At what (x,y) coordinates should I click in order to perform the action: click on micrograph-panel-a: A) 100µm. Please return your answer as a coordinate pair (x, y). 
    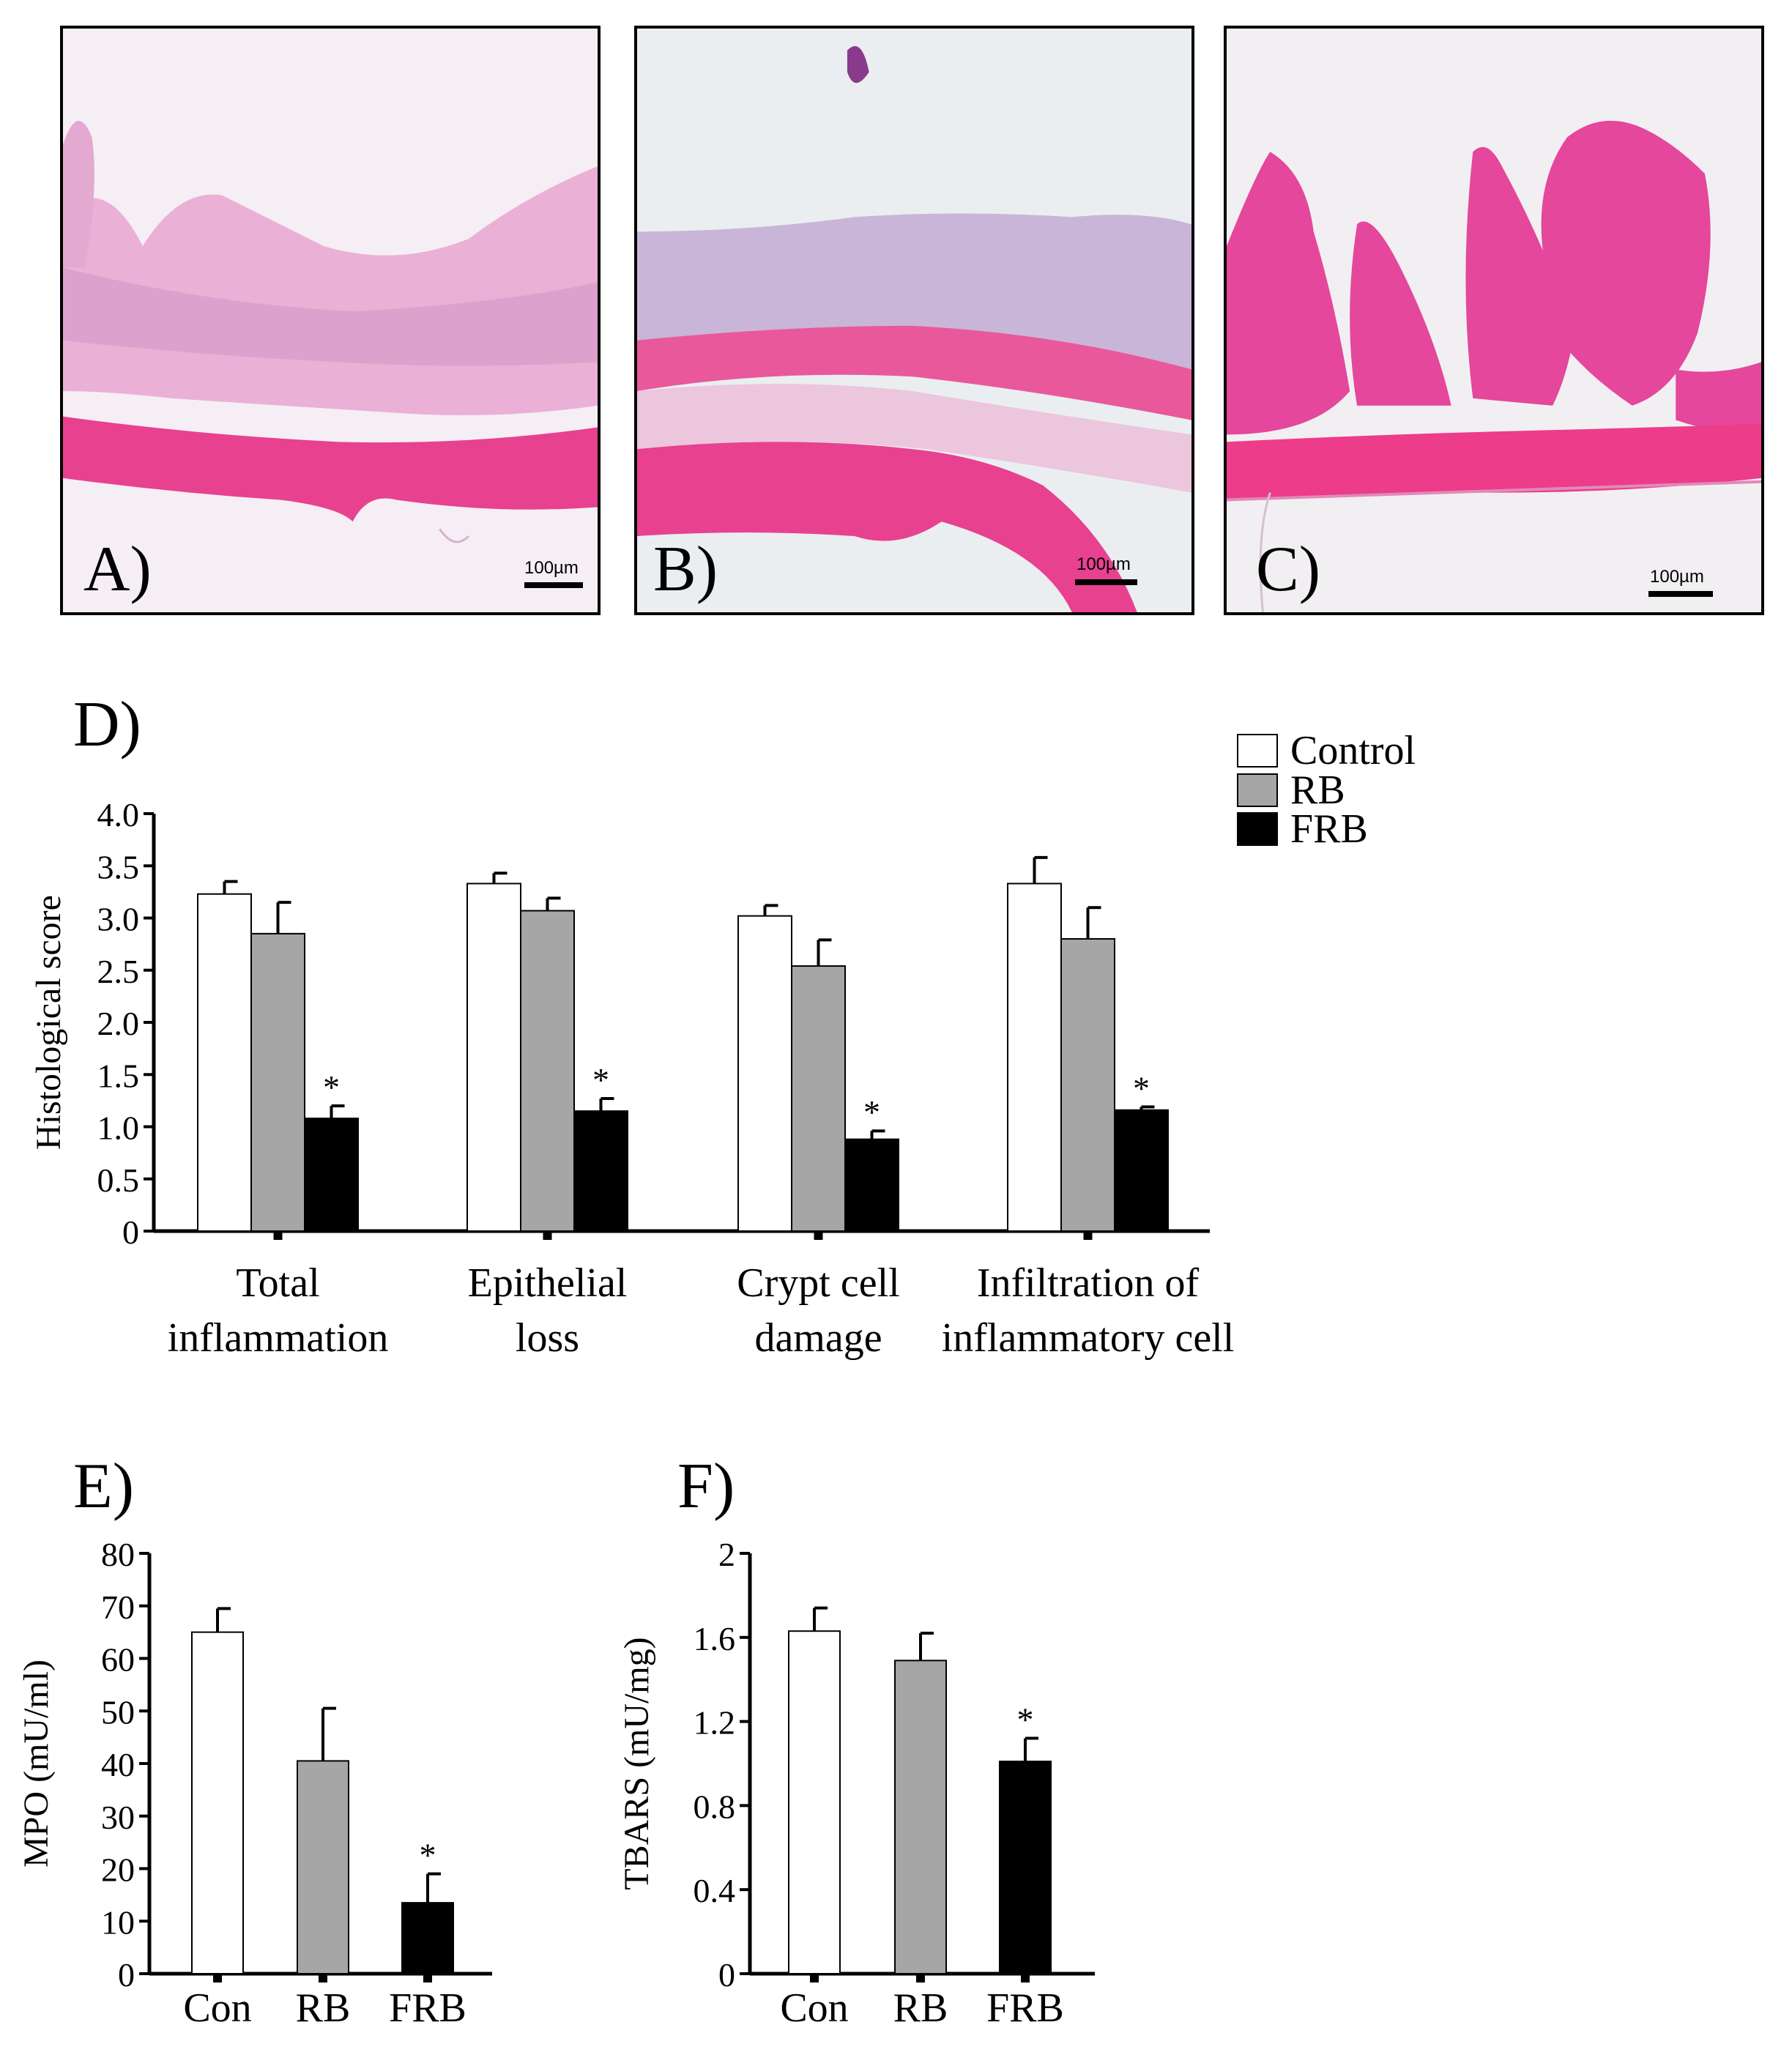
    Looking at the image, I should click on (330, 320).